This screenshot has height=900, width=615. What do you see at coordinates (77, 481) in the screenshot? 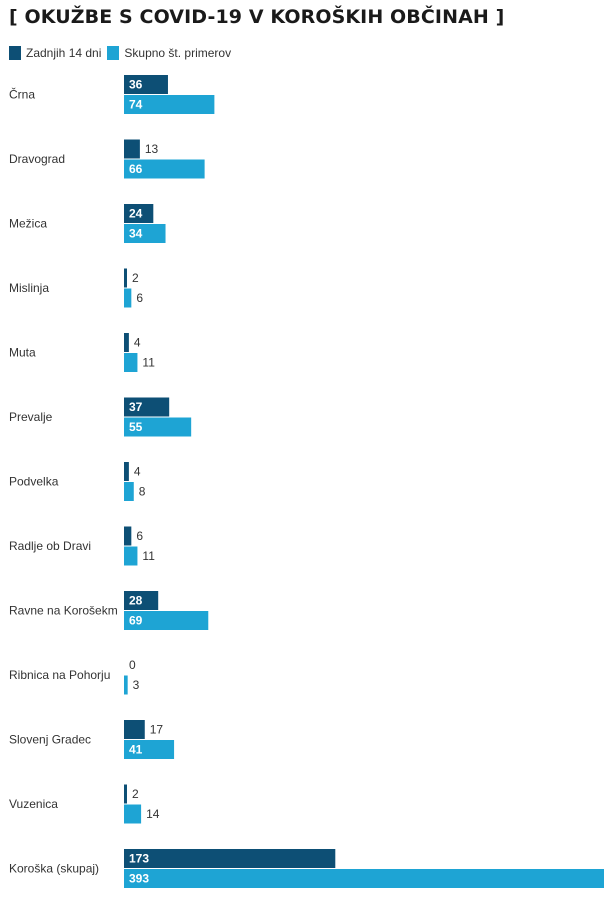
I see `category-group-6: Podvelka 4 8` at bounding box center [77, 481].